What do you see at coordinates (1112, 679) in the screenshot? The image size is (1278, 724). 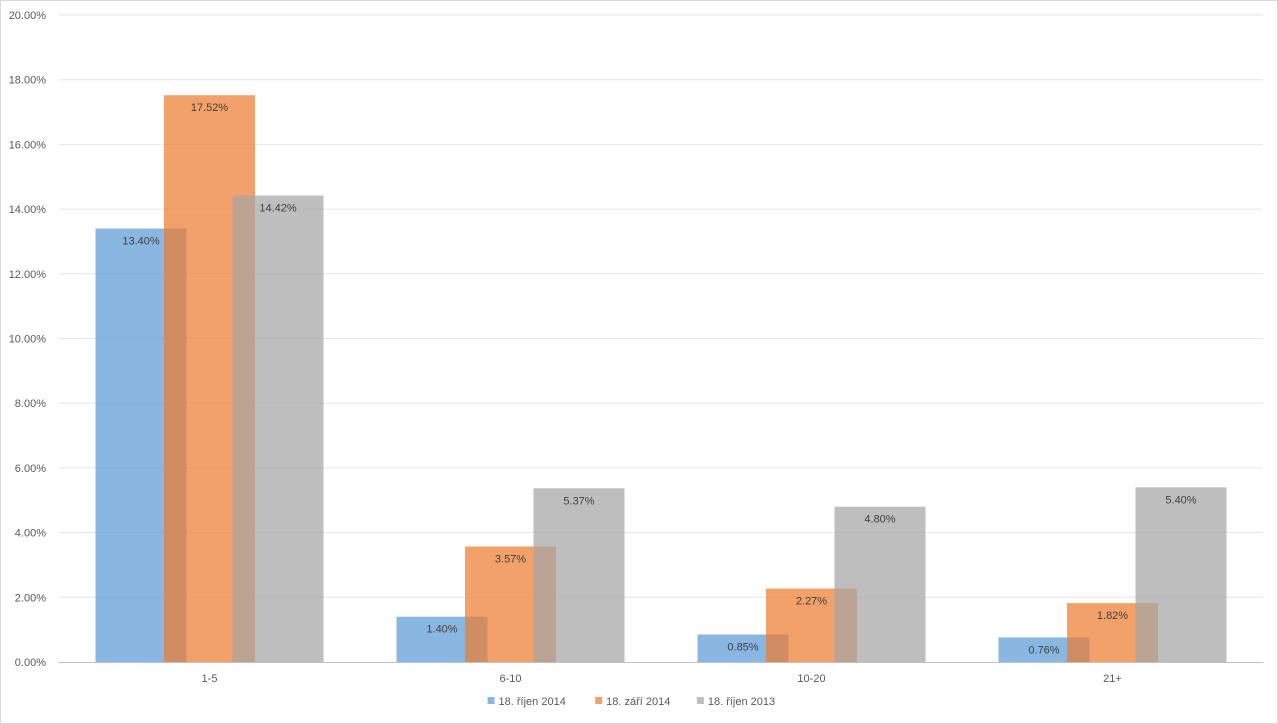 I see `x-tick-label: 21+` at bounding box center [1112, 679].